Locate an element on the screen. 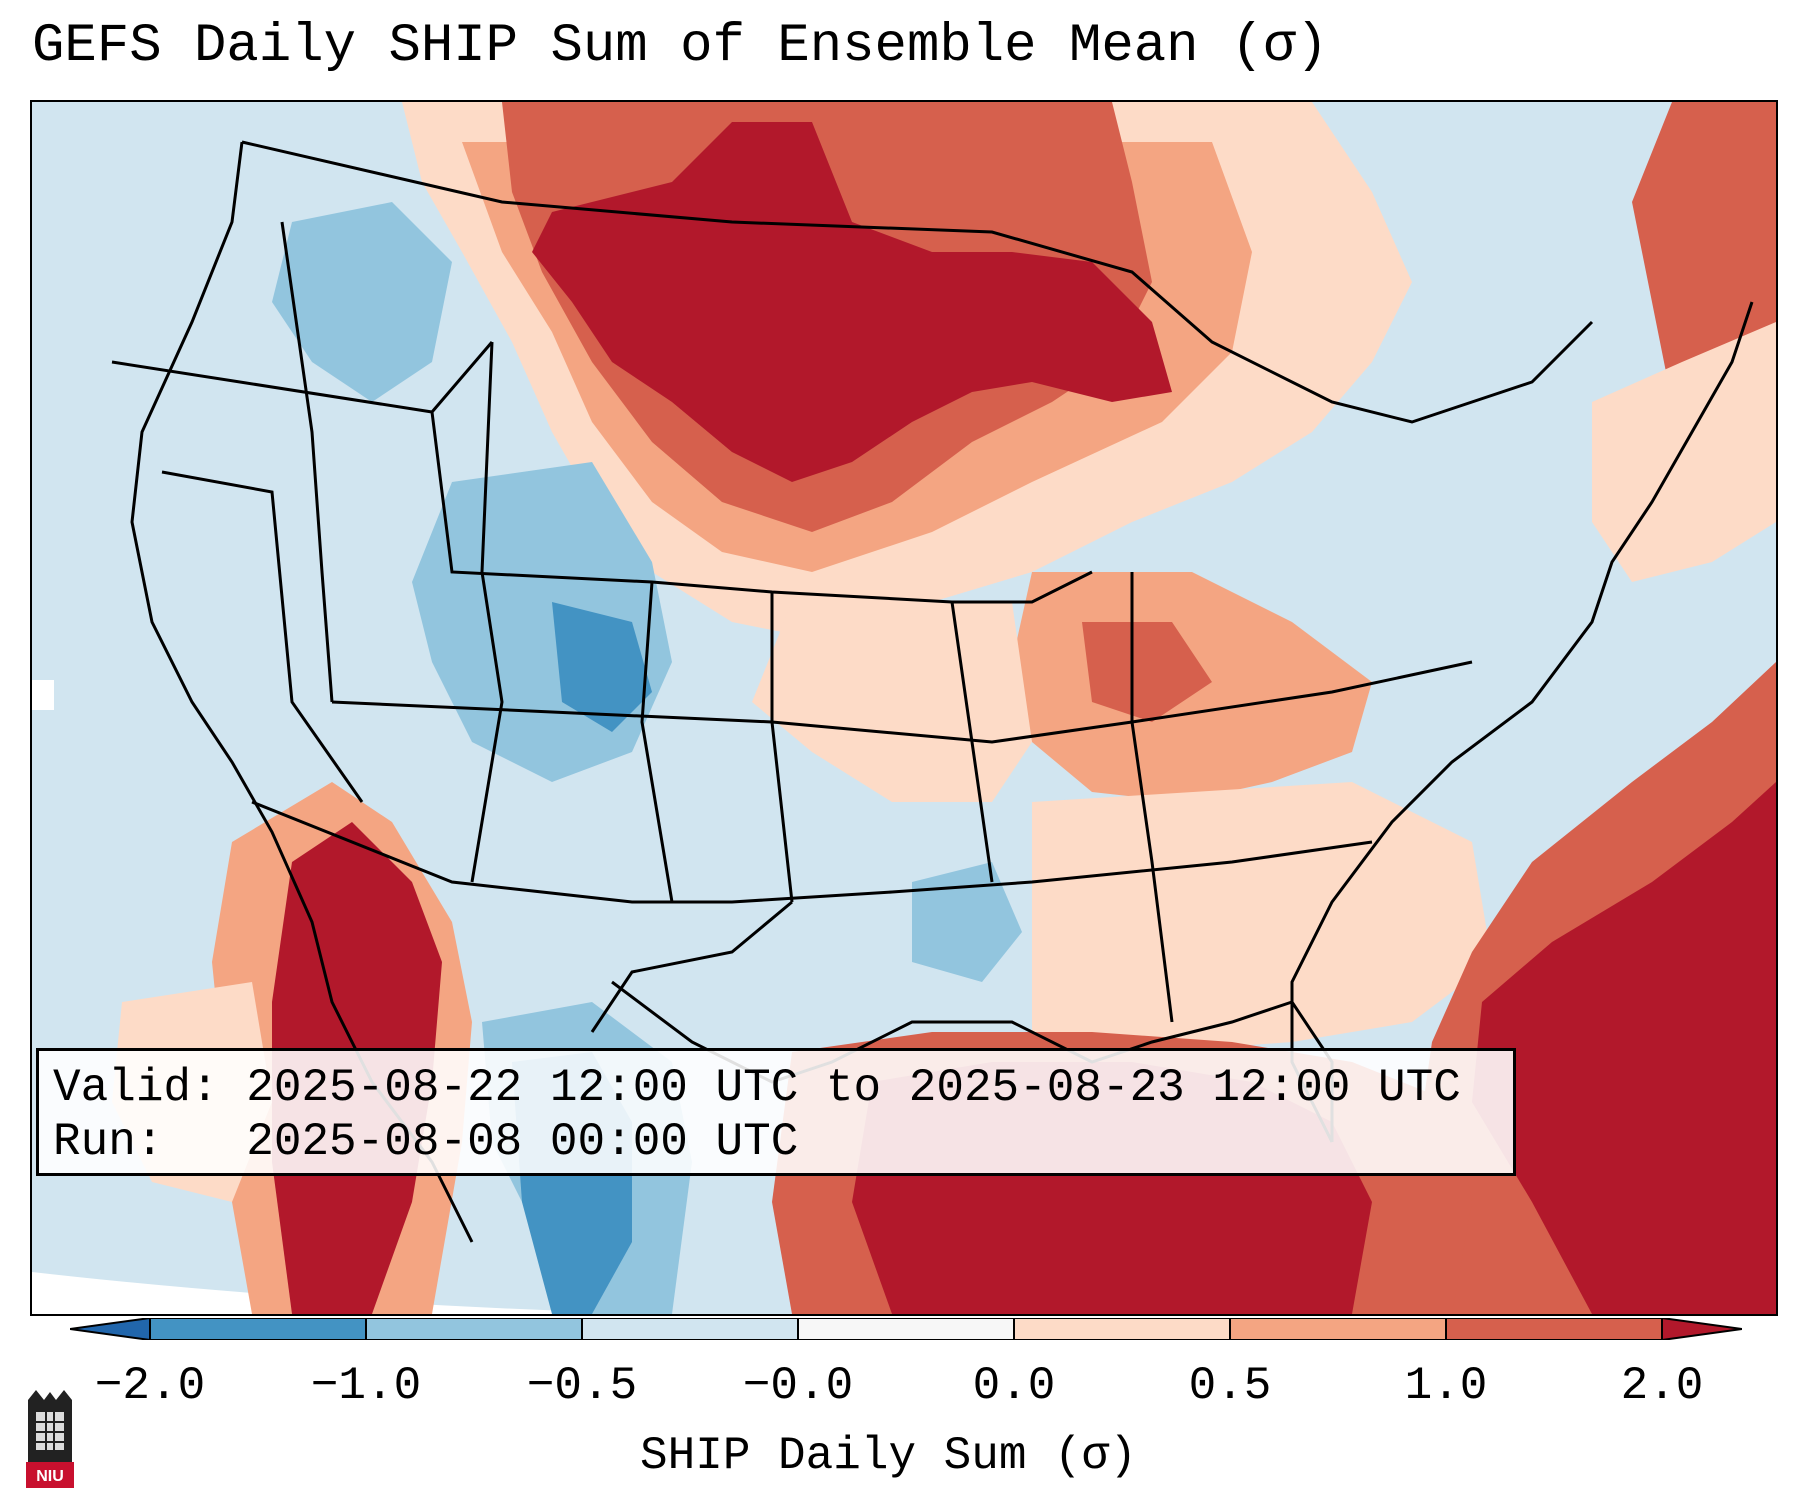 Image resolution: width=1803 pixels, height=1506 pixels. field-hot-north is located at coordinates (852, 302).